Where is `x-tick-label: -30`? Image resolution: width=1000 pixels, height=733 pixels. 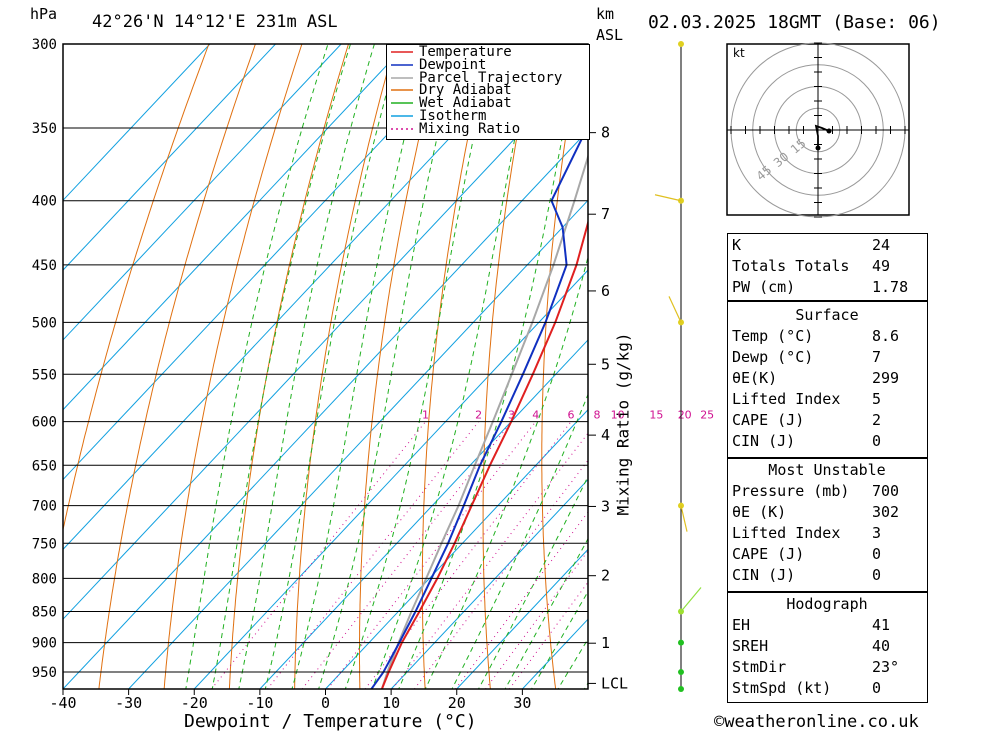
x-tick-label: -30 is located at coordinates (128, 703).